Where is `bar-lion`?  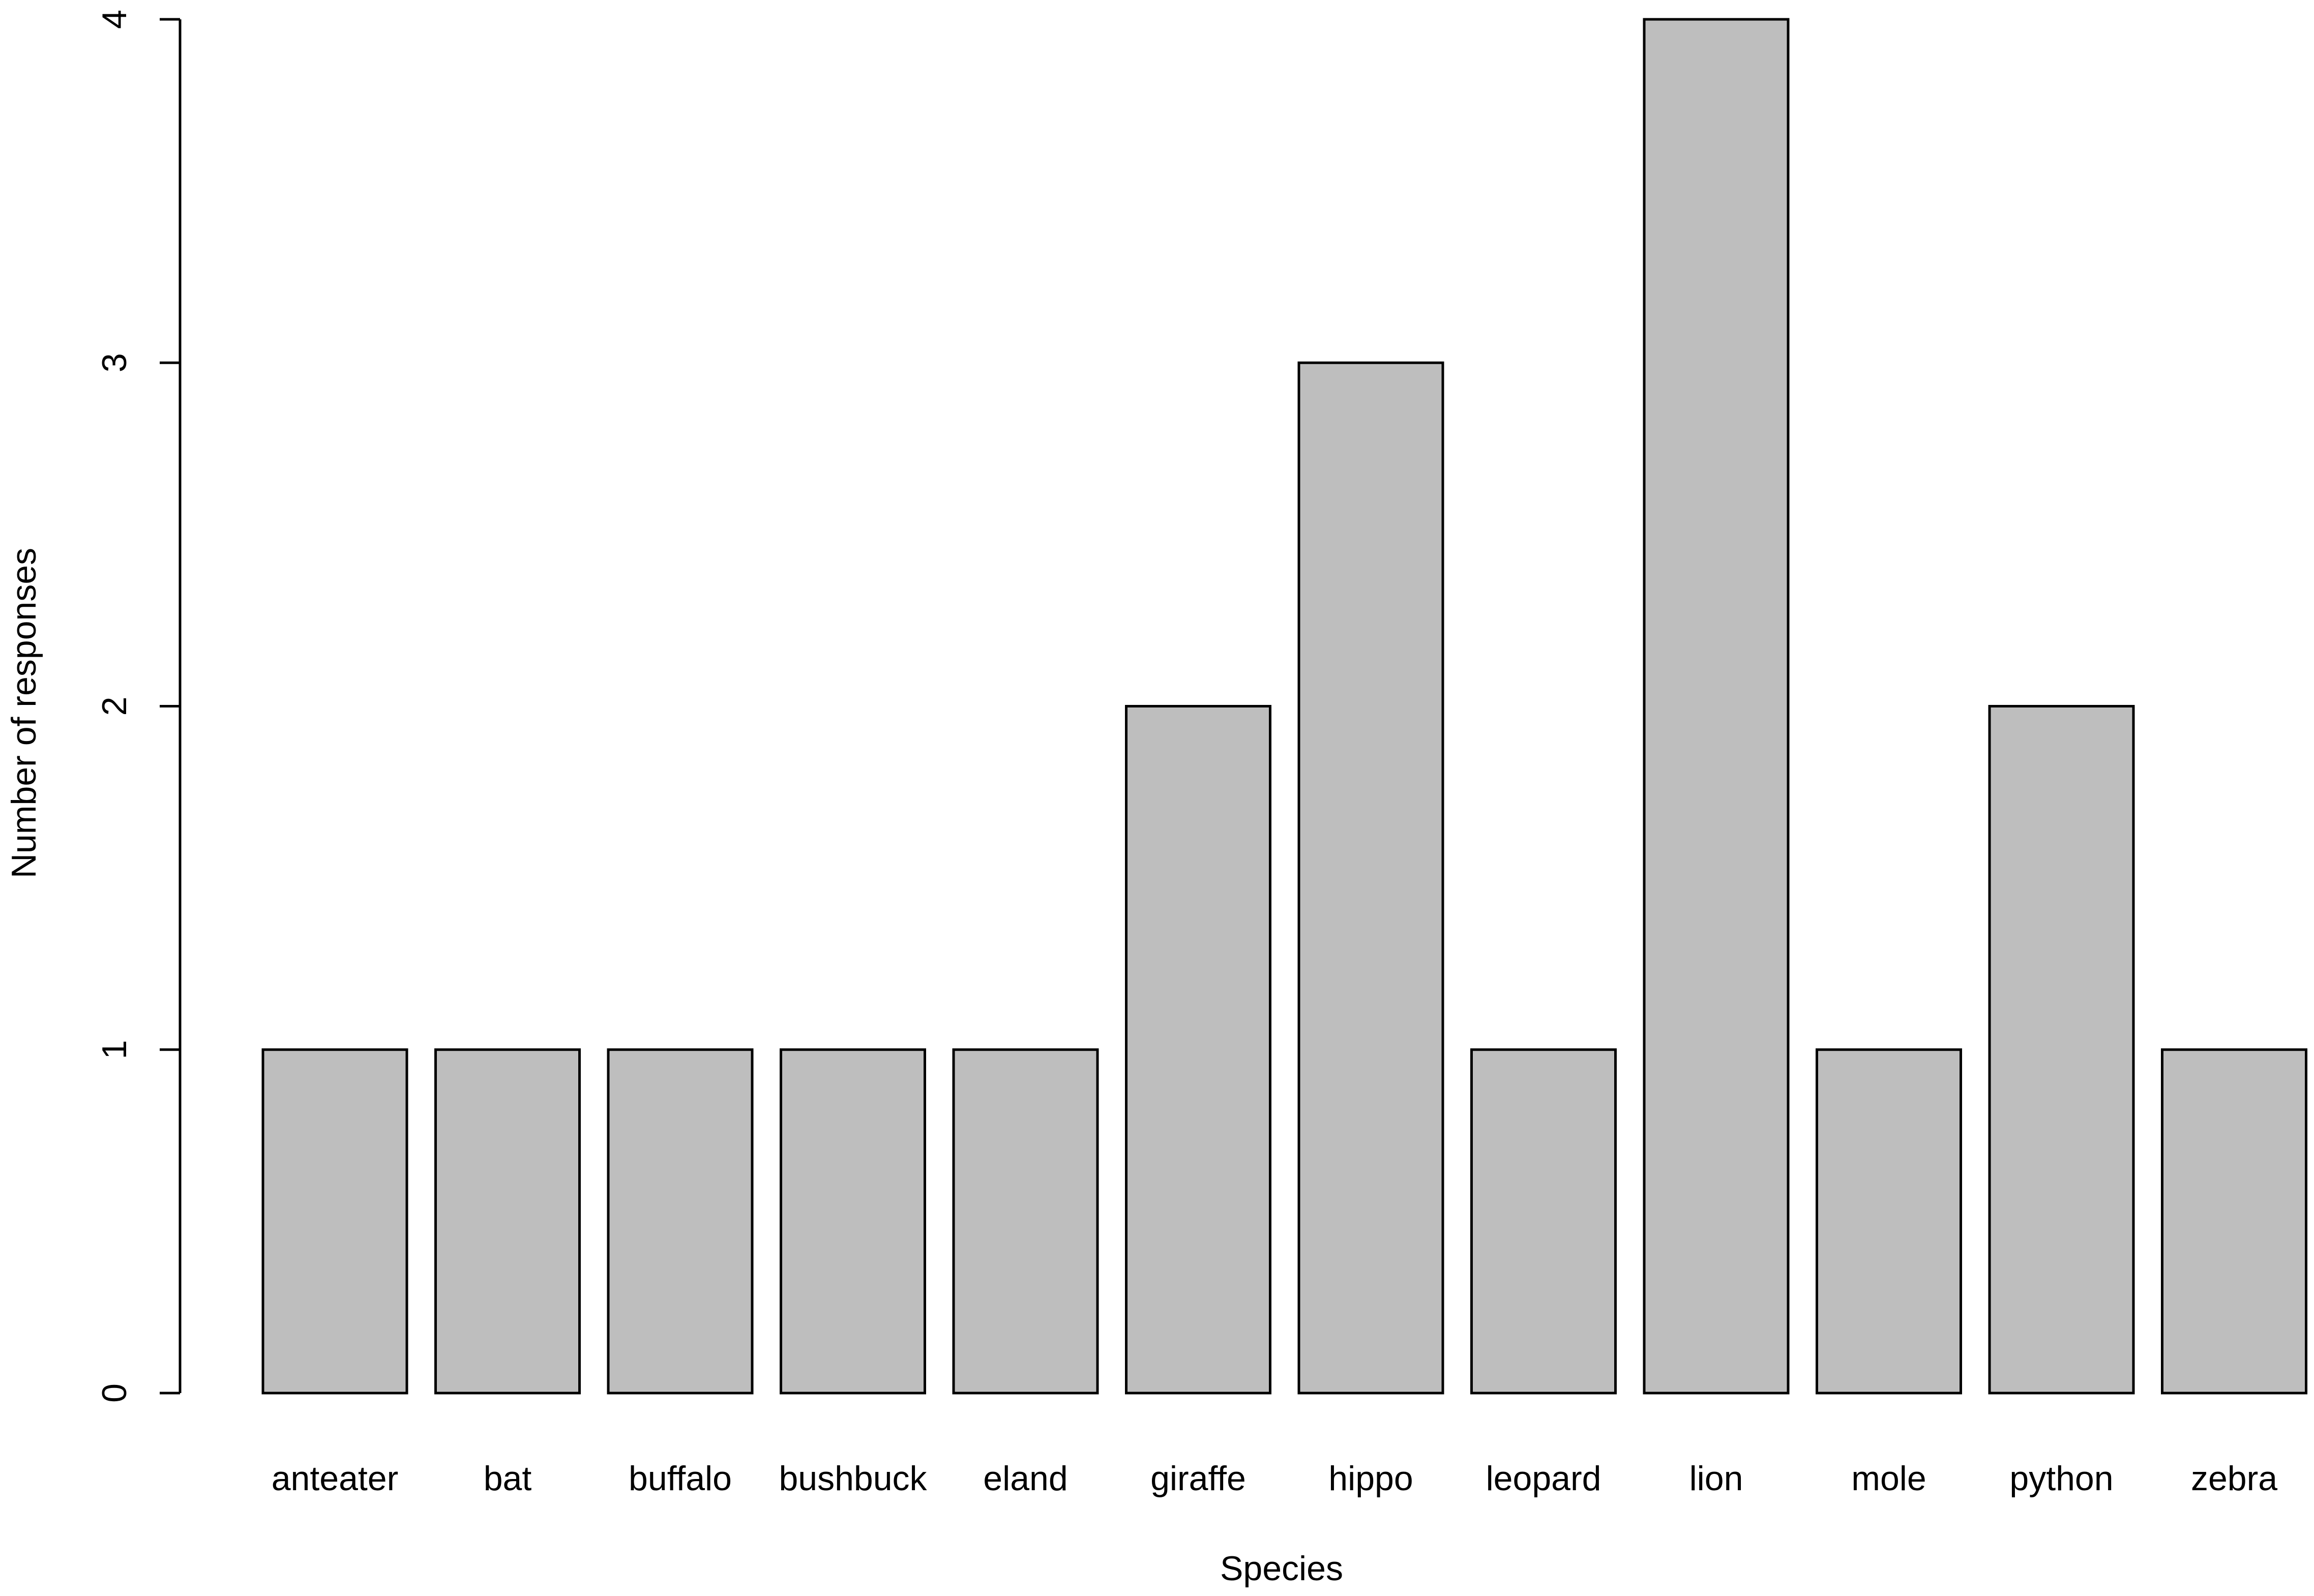
bar-lion is located at coordinates (1716, 706).